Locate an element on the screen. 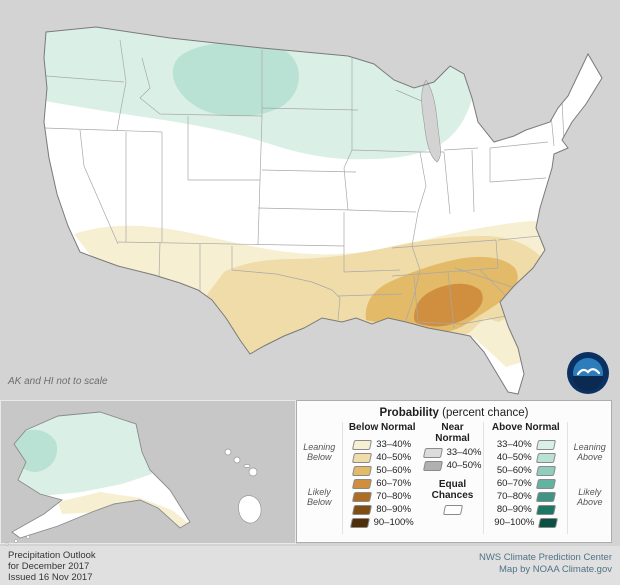 The height and width of the screenshot is (585, 620). near-normal-header: Near Normal is located at coordinates (452, 433).